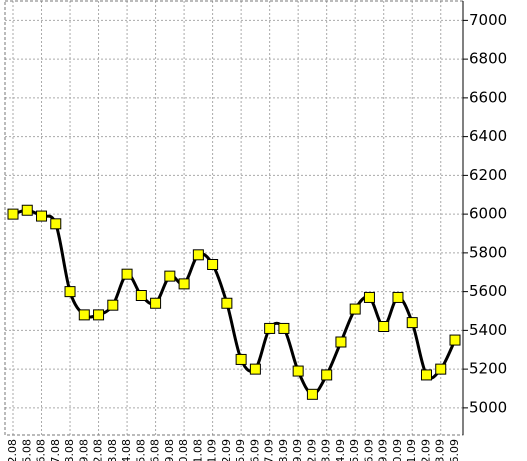 Image resolution: width=527 pixels, height=461 pixels. What do you see at coordinates (183, 450) in the screenshot?
I see `x-tick-label: 30.08` at bounding box center [183, 450].